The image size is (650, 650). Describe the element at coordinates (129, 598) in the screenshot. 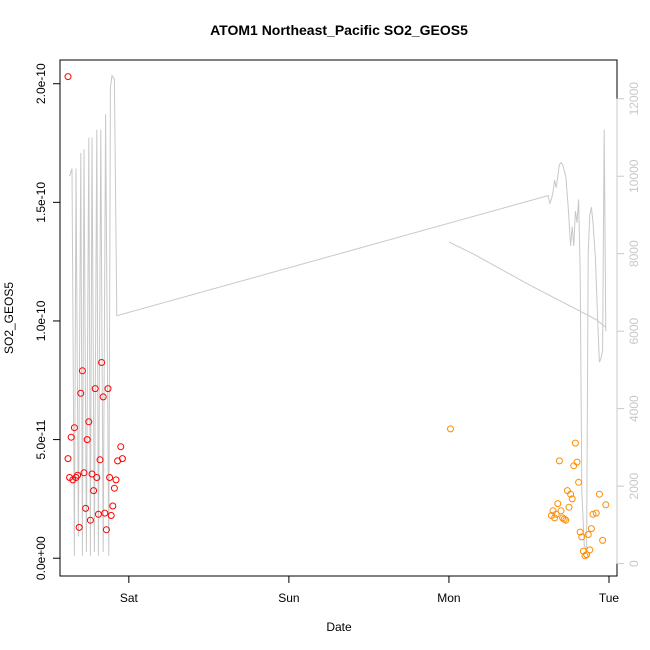

I see `x-tick-label: Sat` at that location.